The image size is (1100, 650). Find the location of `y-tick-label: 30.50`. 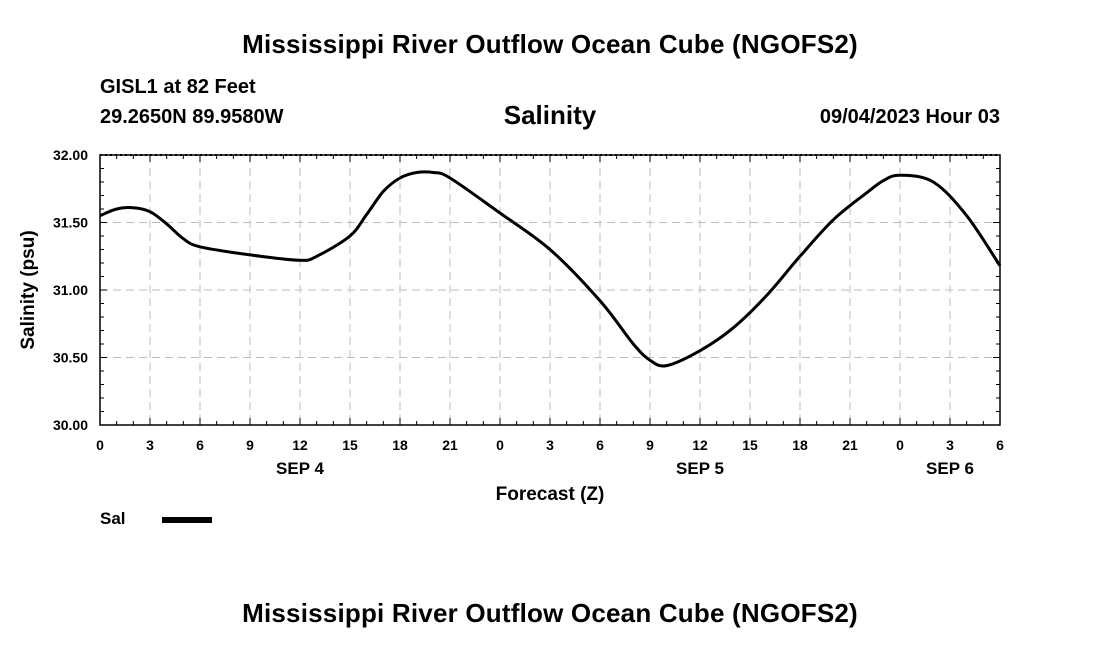

y-tick-label: 30.50 is located at coordinates (70, 358).